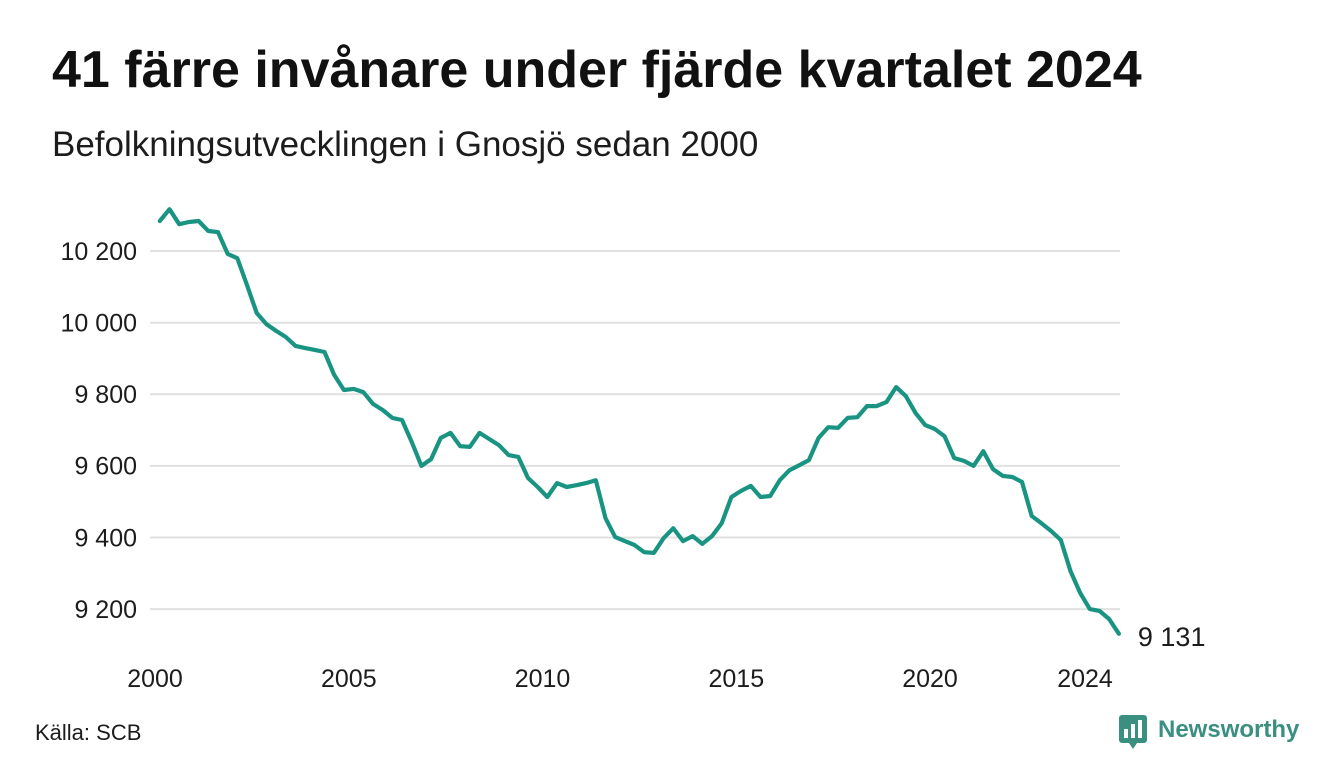  I want to click on x-tick-label: 2015, so click(736, 679).